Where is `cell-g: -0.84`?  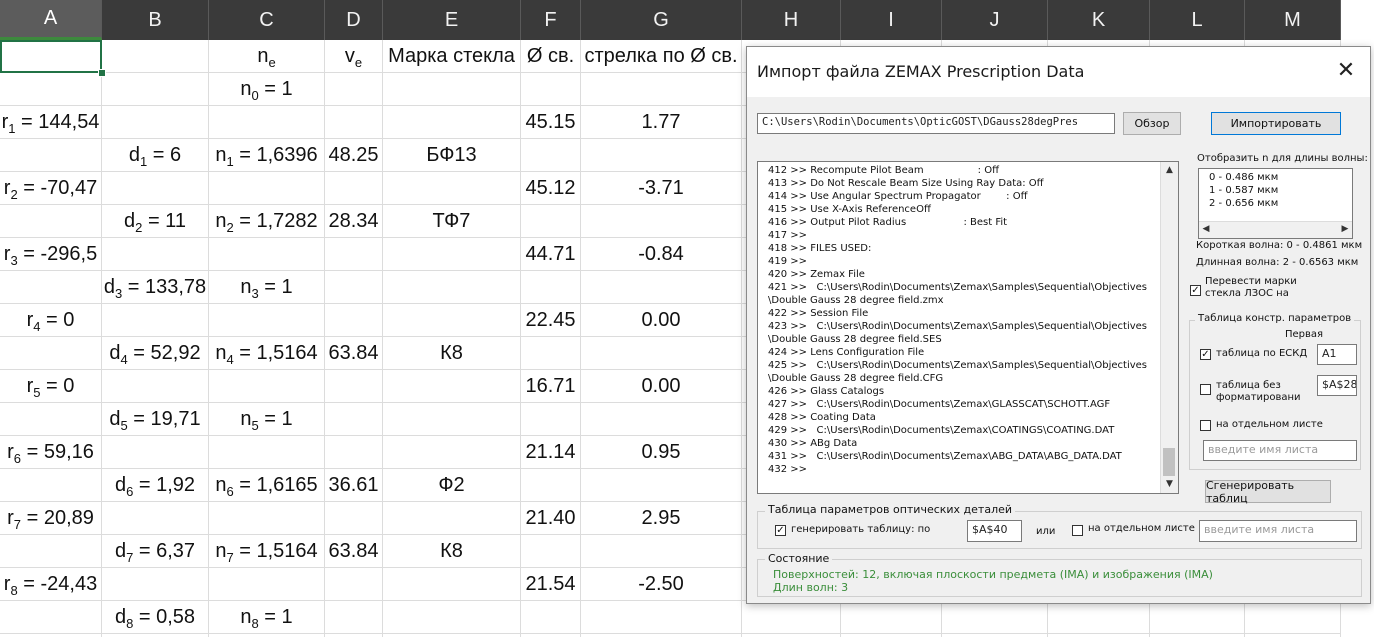 cell-g: -0.84 is located at coordinates (661, 254).